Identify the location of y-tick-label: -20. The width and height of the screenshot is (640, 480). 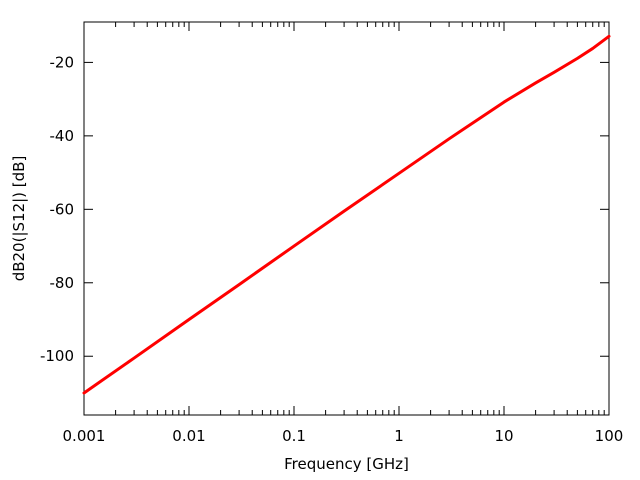
(62, 62).